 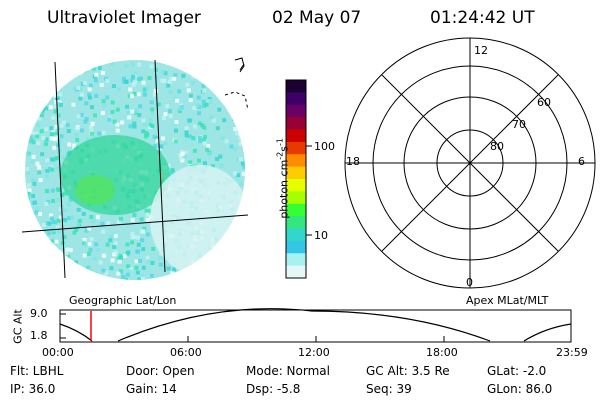 I want to click on polar-label-0: 0, so click(x=469, y=282).